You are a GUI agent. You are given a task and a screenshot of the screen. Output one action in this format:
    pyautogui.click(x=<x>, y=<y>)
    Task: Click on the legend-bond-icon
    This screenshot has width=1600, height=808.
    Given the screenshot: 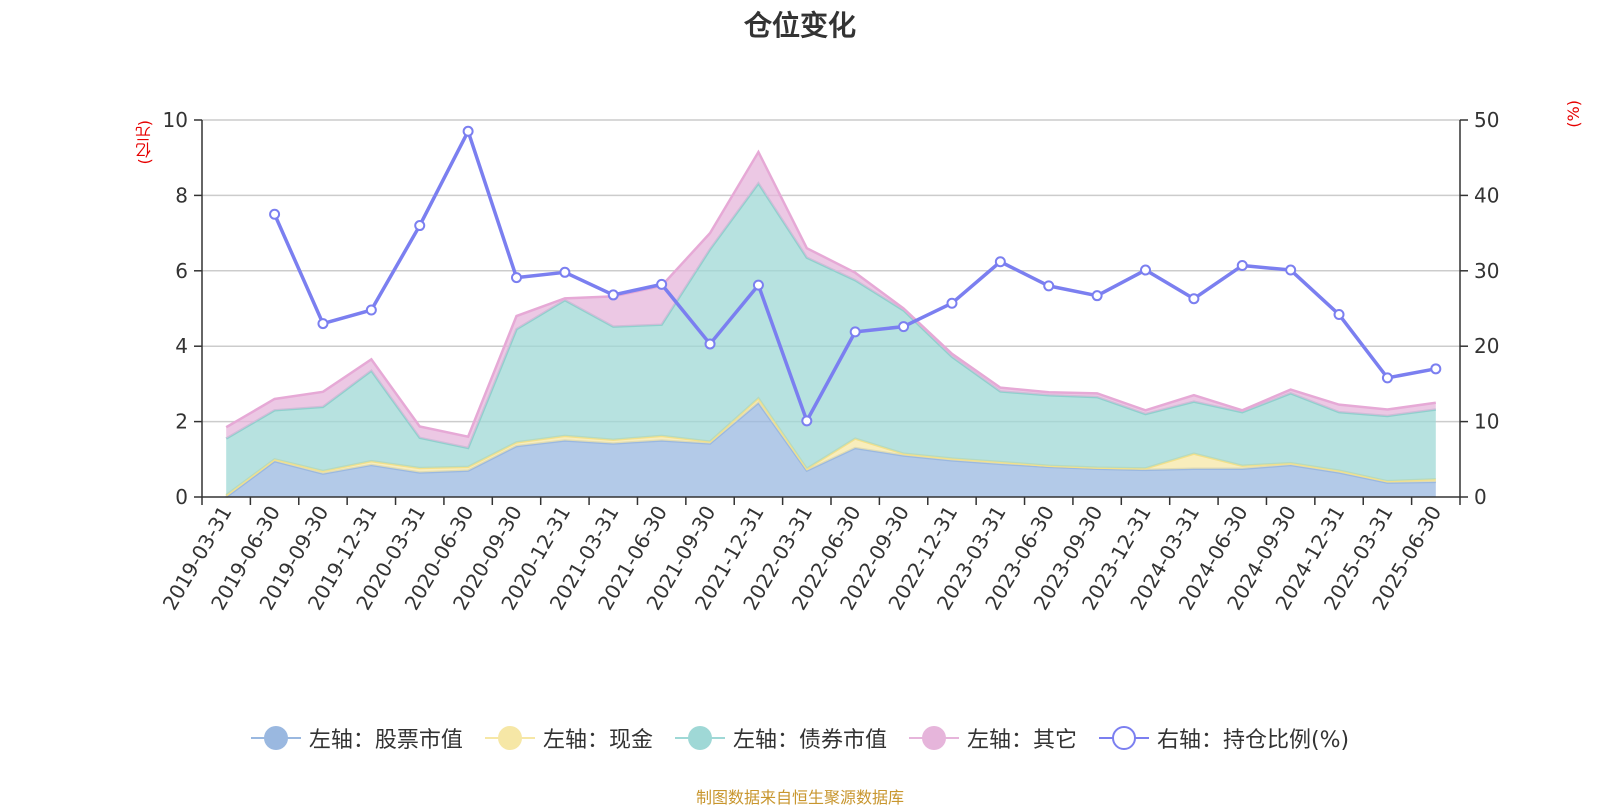 What is the action you would take?
    pyautogui.click(x=699, y=738)
    